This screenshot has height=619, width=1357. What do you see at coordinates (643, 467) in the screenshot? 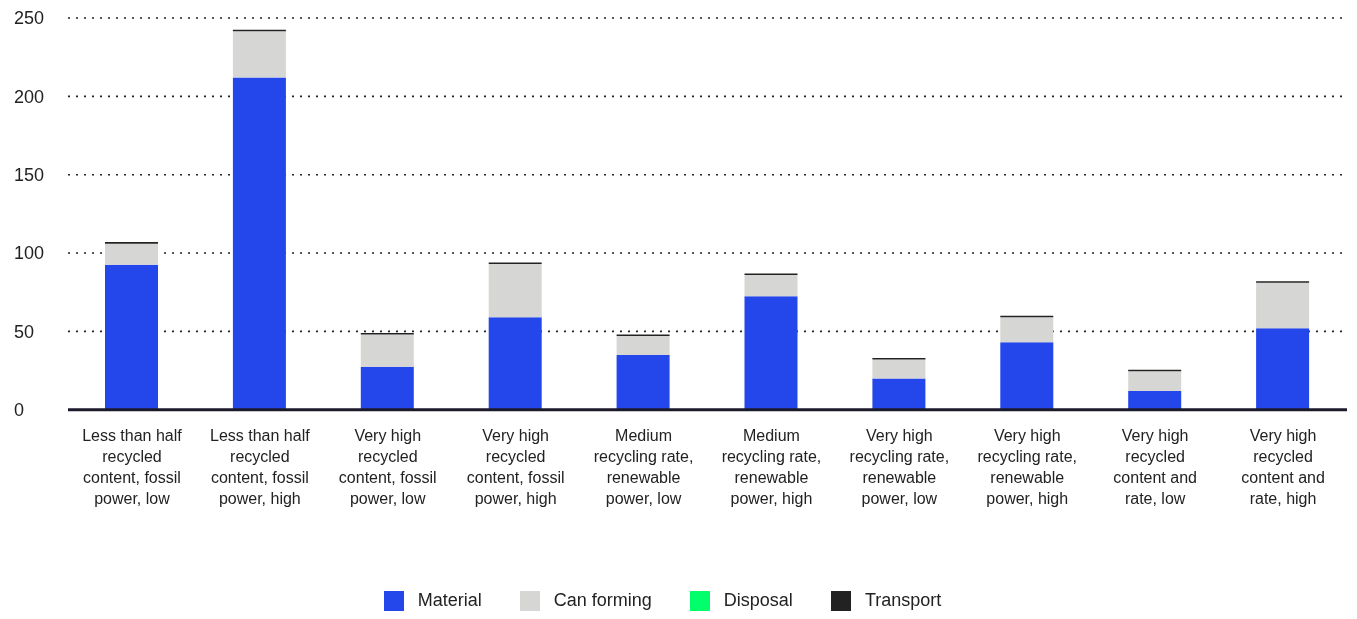
I see `x-tick-label: Medium recycling rate, renewable power, low` at bounding box center [643, 467].